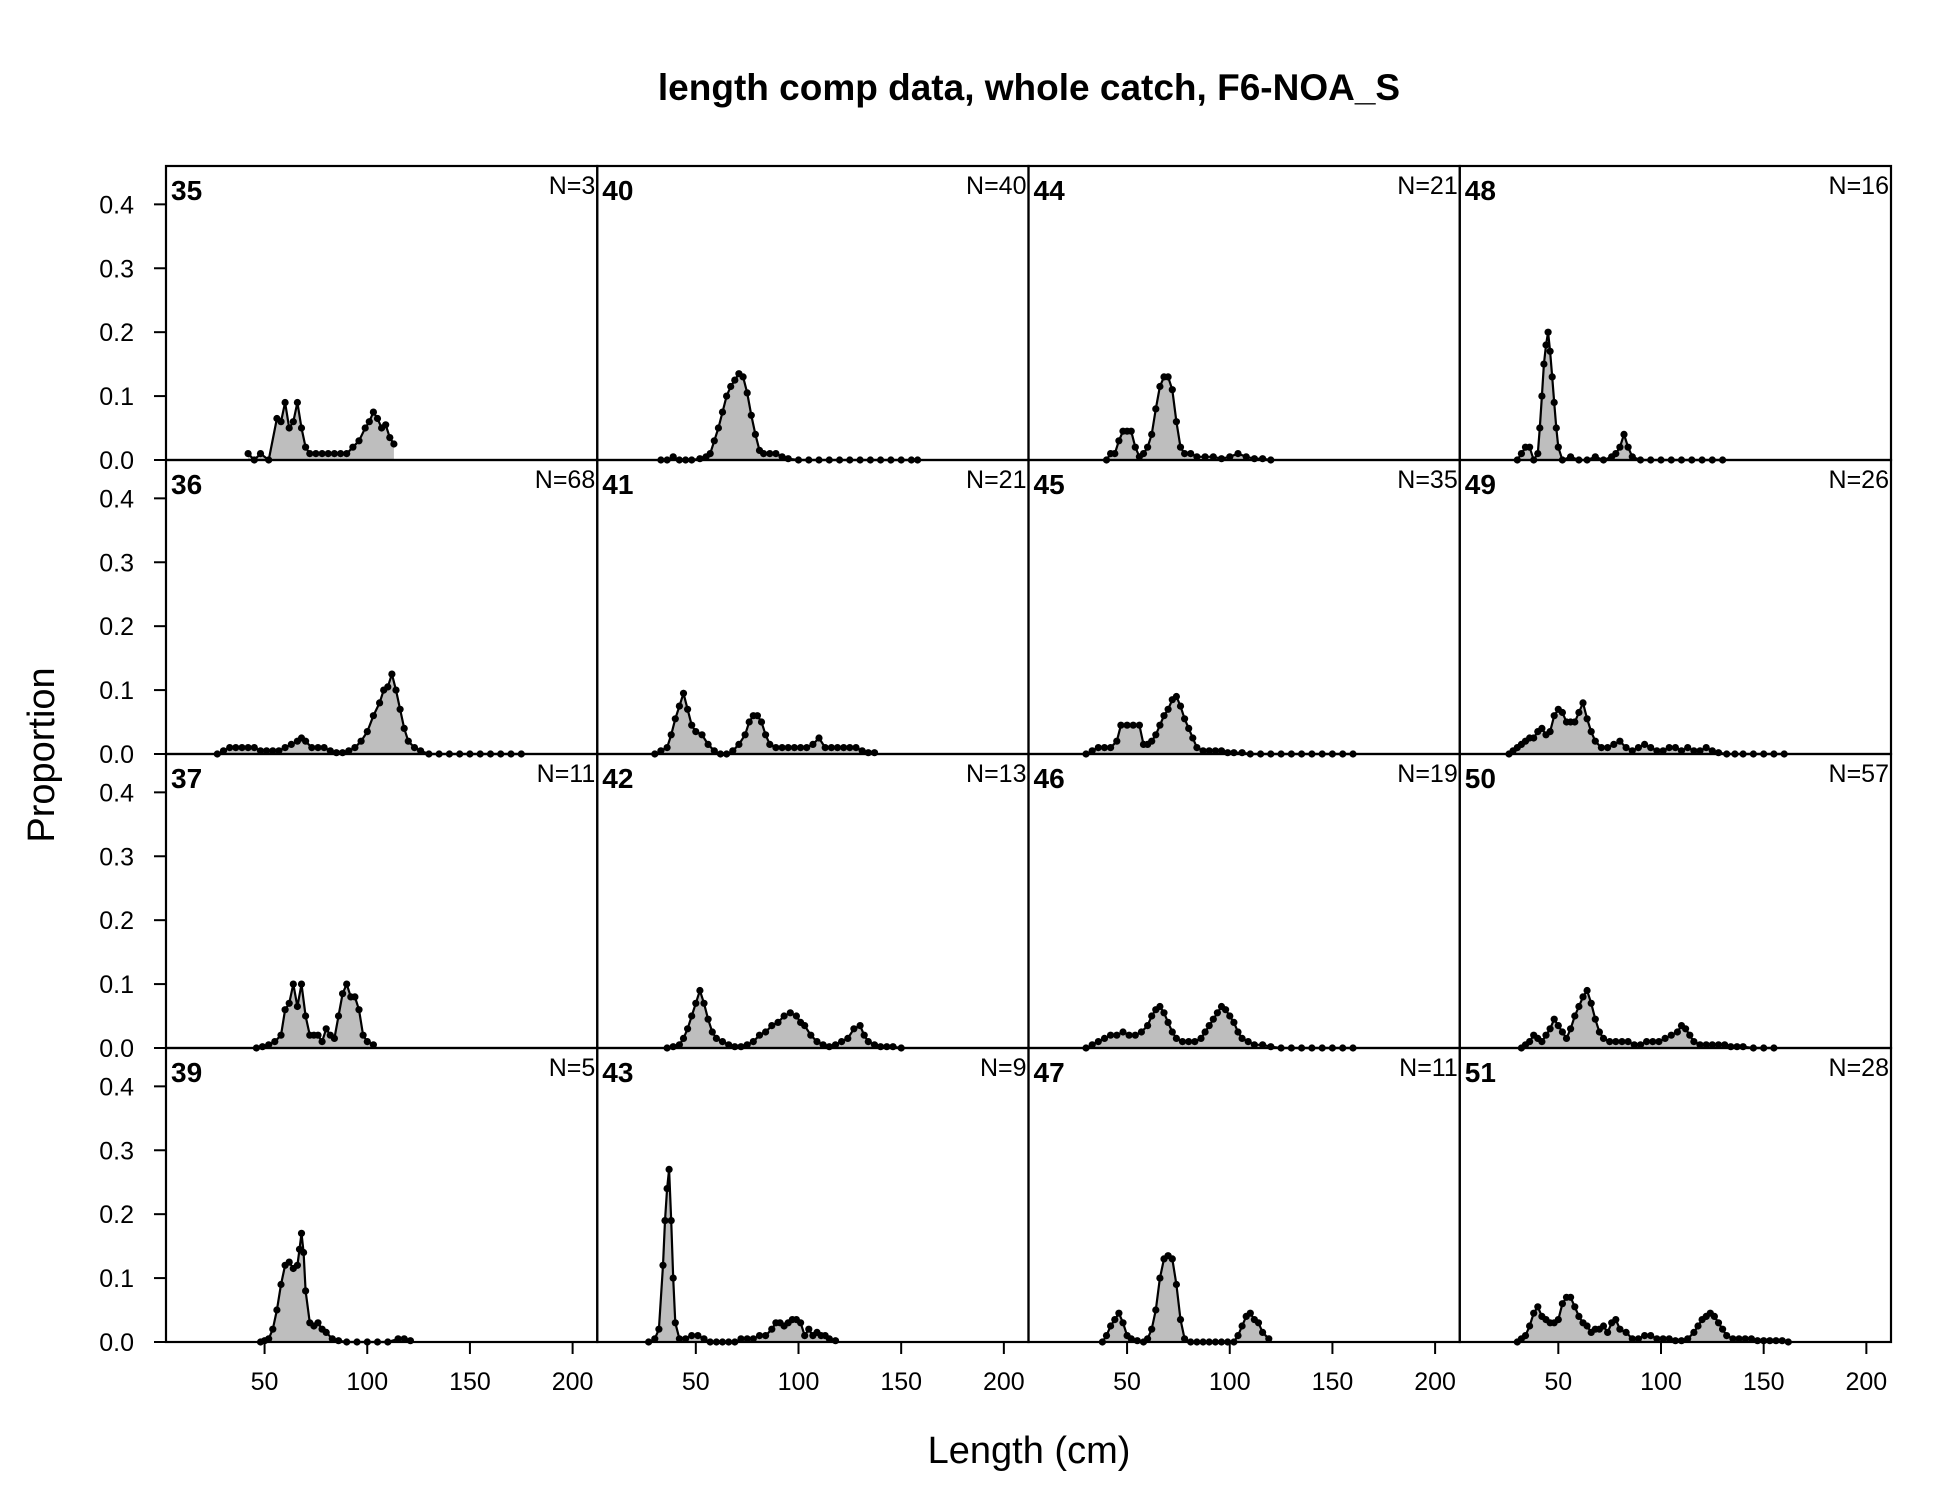 This screenshot has height=1505, width=1950. Describe the element at coordinates (1427, 774) in the screenshot. I see `panel-n-label: N=19` at that location.